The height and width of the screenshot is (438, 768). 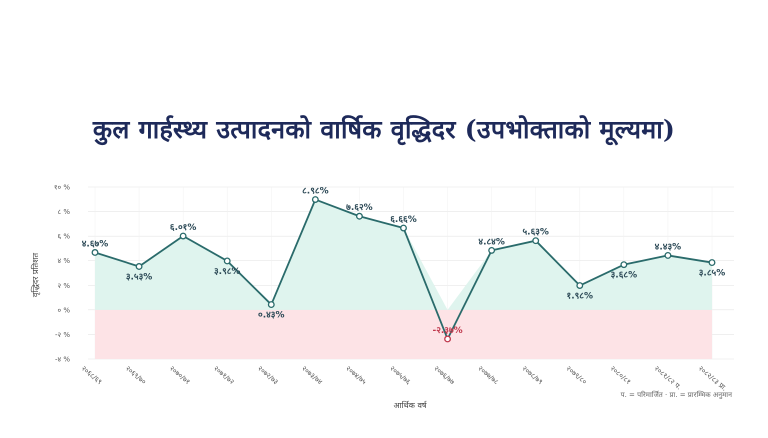 What do you see at coordinates (63, 237) in the screenshot?
I see `y-tick-label: ६ %` at bounding box center [63, 237].